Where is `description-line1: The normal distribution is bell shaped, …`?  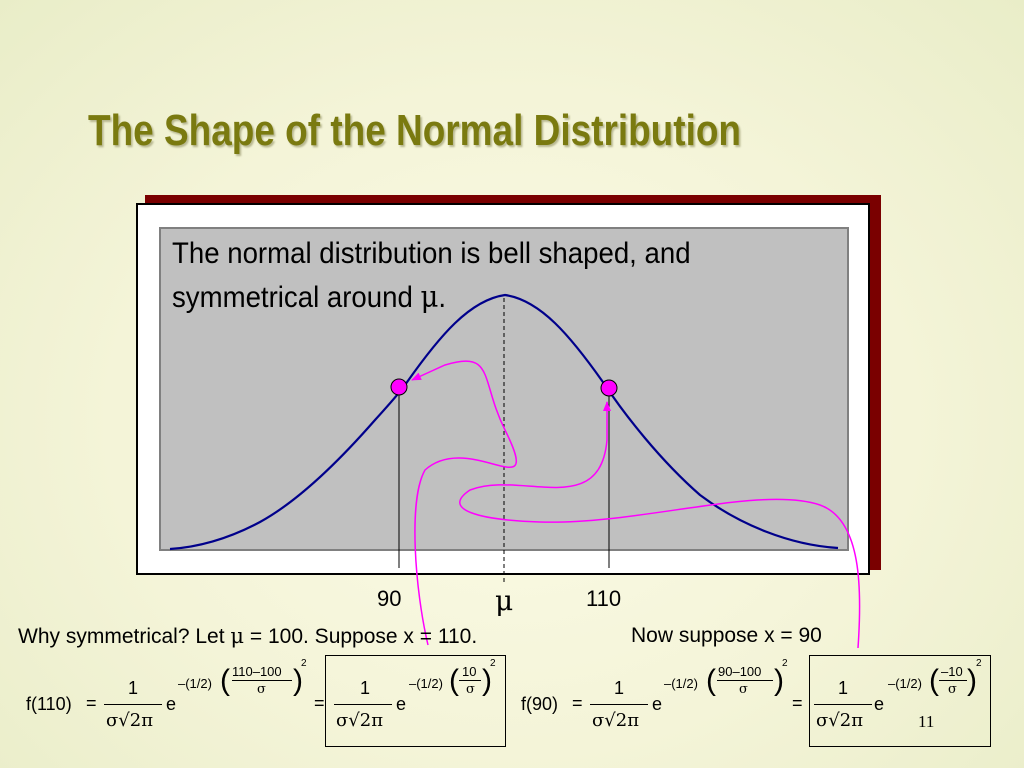 description-line1: The normal distribution is bell shaped, … is located at coordinates (431, 253).